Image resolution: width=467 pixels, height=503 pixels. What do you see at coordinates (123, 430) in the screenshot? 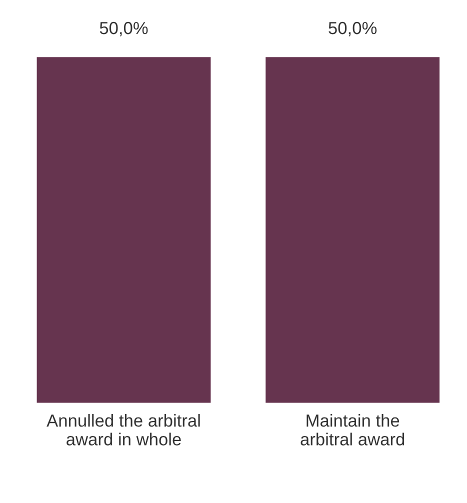
I see `x-tick-label: Annulled the arbitral award in whole` at bounding box center [123, 430].